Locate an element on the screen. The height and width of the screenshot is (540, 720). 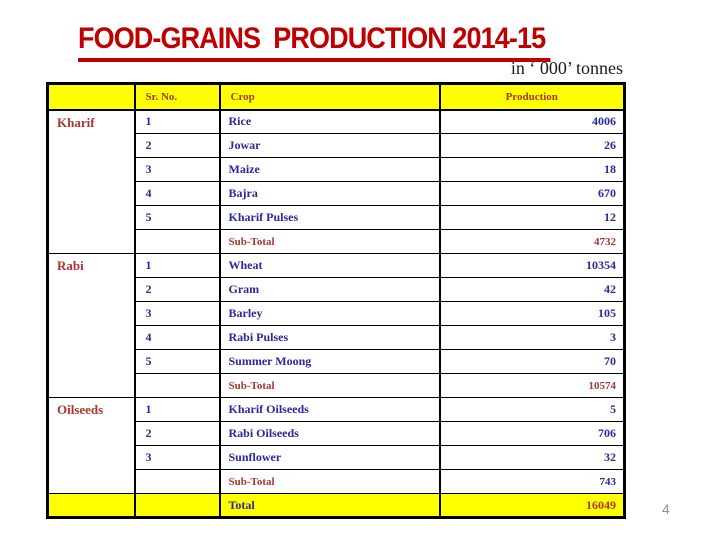
category-label-rabi: Rabi is located at coordinates (91, 325).